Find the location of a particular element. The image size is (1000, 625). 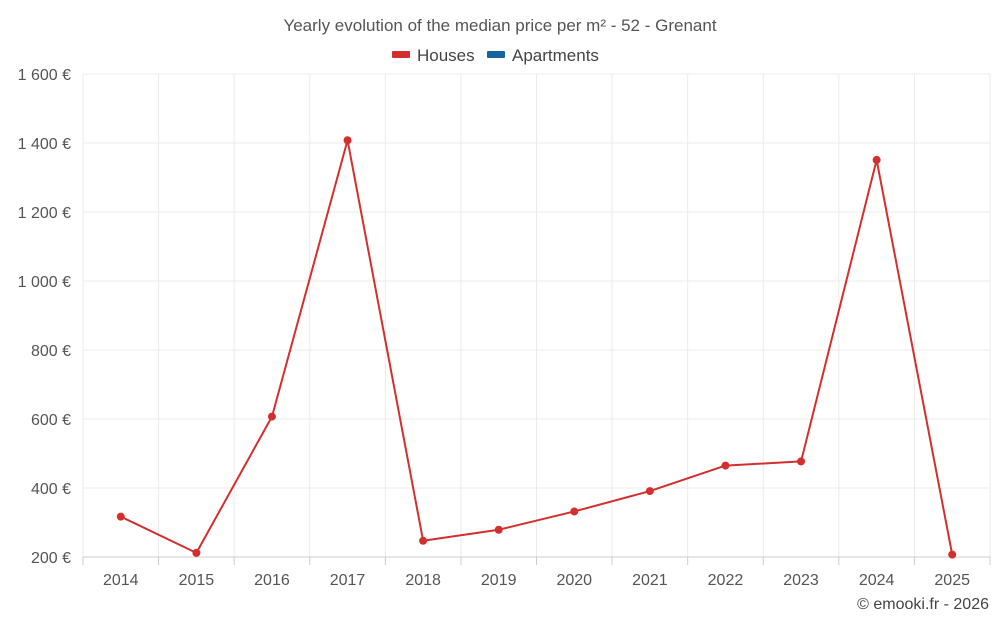

y-tick-label: 800 € is located at coordinates (51, 351).